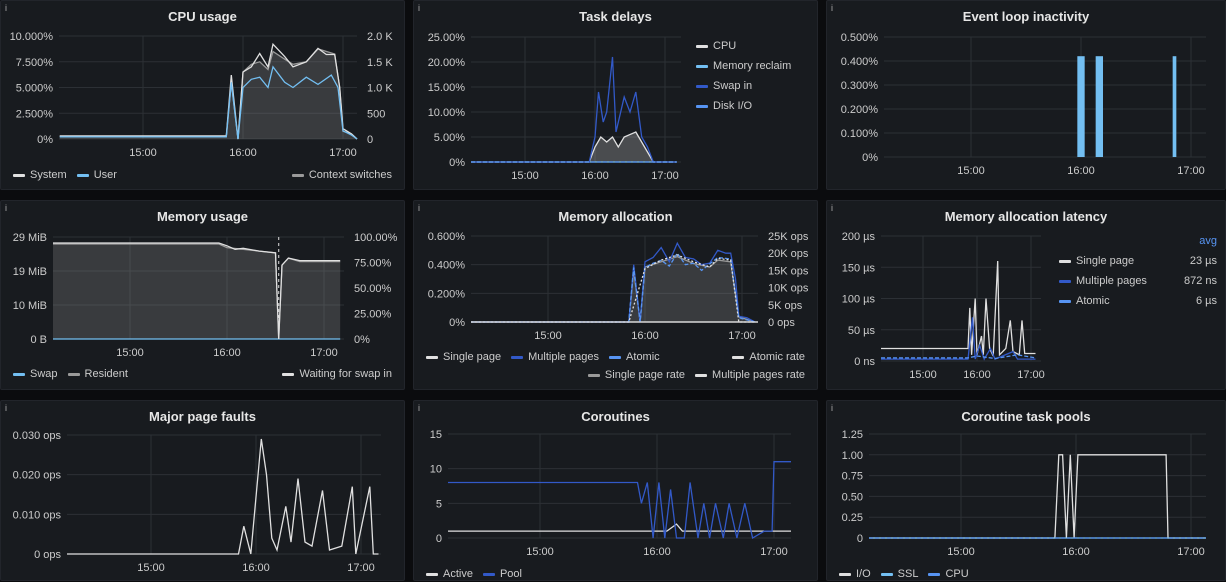  What do you see at coordinates (864, 362) in the screenshot?
I see `y-tick-label: 0 ns` at bounding box center [864, 362].